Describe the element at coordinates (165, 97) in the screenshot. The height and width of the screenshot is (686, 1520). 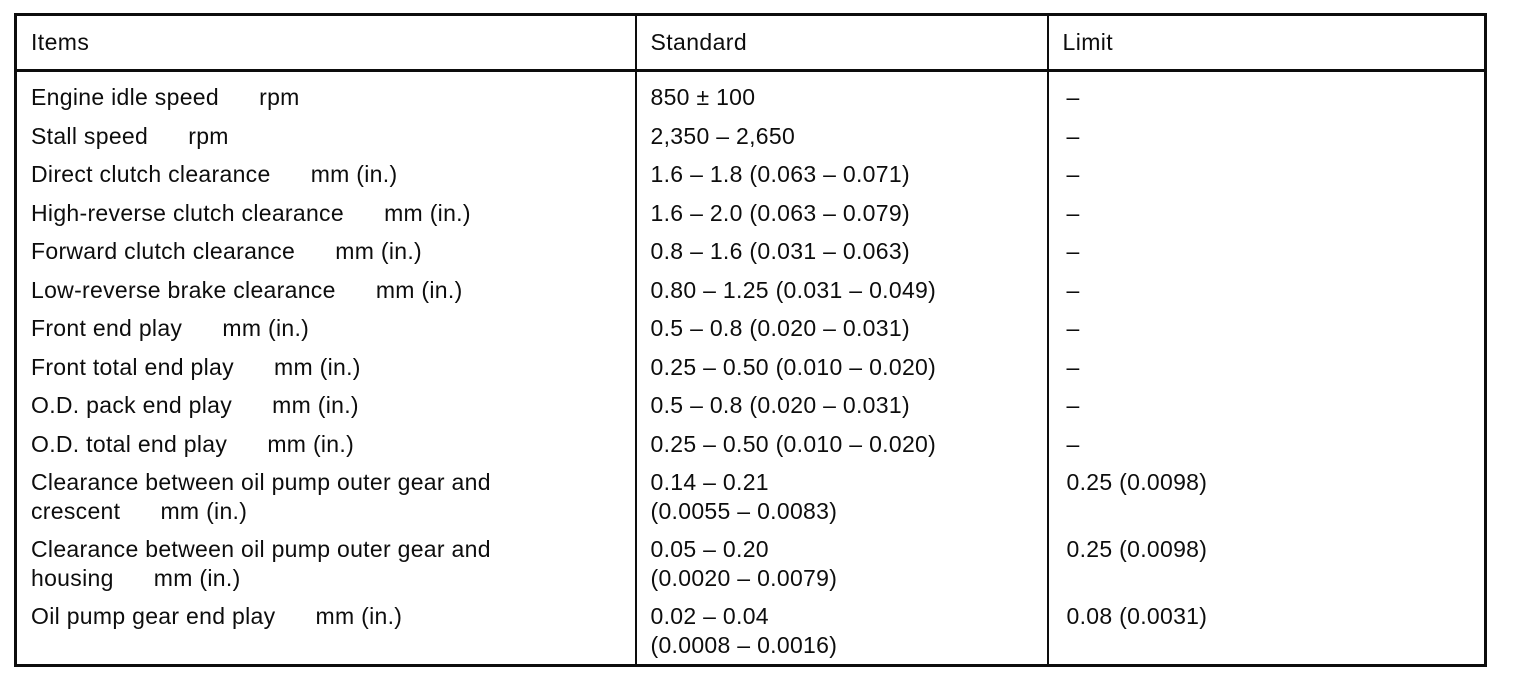
I see `item-cell: Engine idle speed rpm` at that location.